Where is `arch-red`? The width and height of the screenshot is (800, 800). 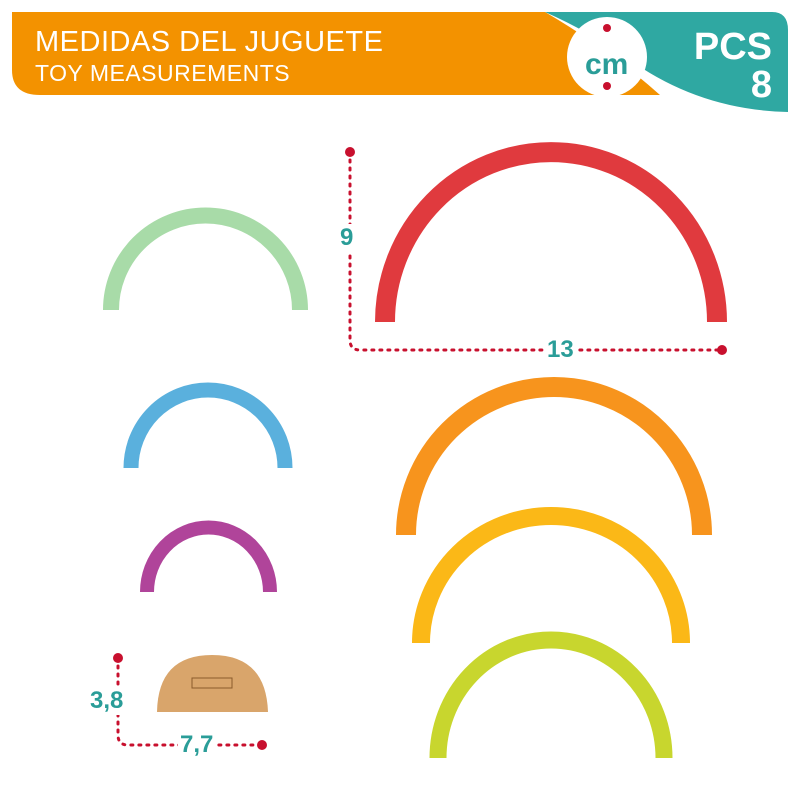 arch-red is located at coordinates (551, 232).